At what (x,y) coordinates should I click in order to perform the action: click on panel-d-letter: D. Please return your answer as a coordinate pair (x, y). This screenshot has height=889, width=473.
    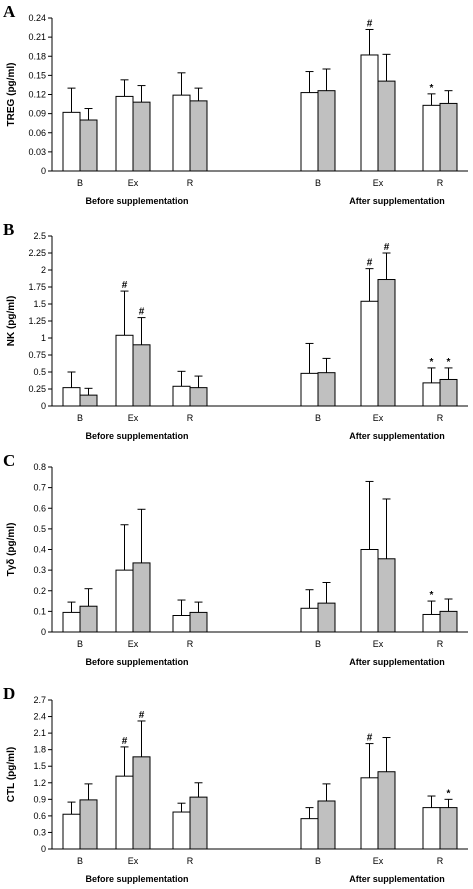
    Looking at the image, I should click on (9, 693).